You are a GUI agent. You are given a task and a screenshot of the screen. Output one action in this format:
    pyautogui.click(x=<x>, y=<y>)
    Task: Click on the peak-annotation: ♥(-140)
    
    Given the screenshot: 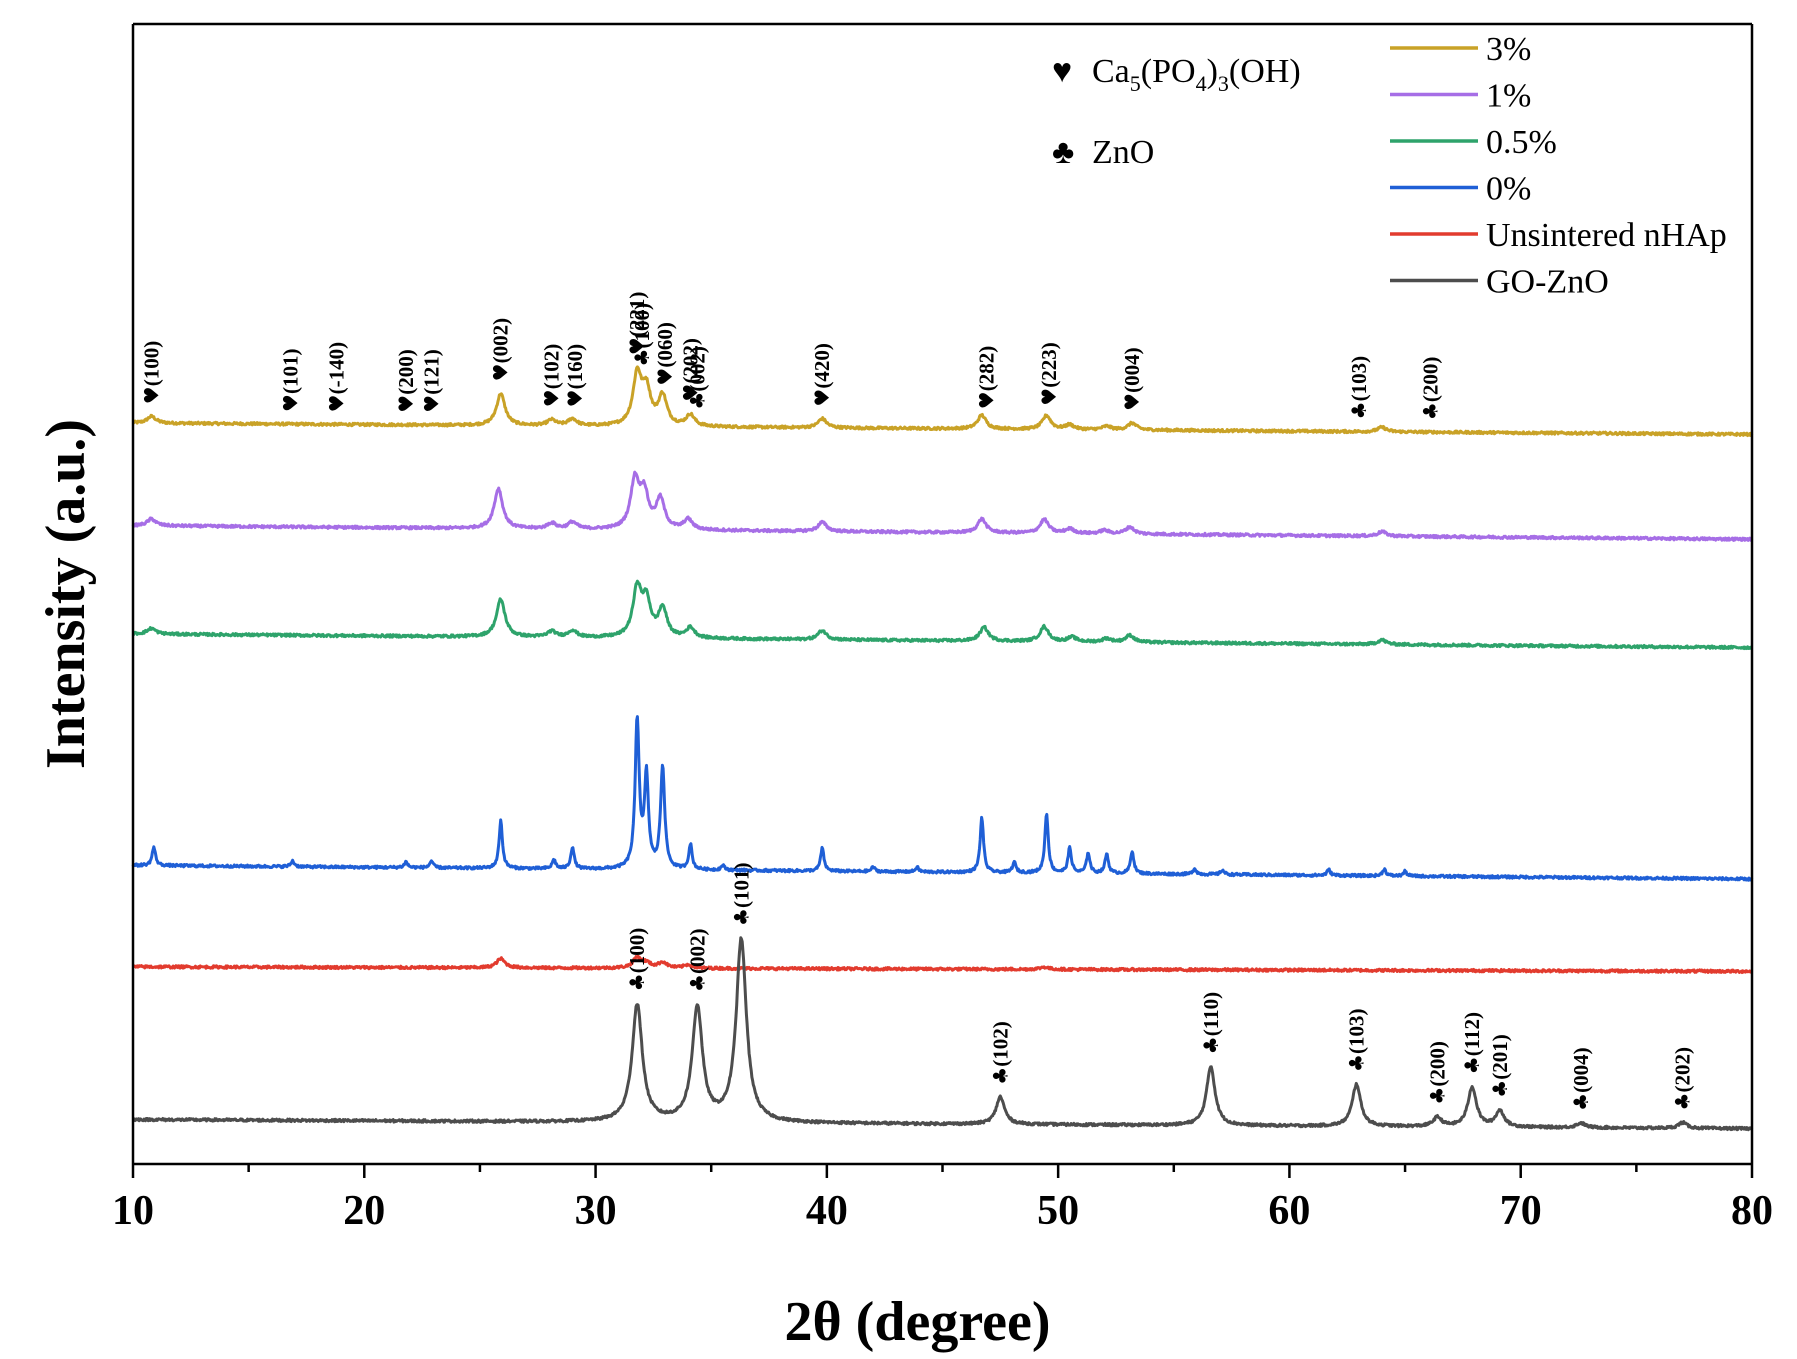 What is the action you would take?
    pyautogui.click(x=337, y=377)
    